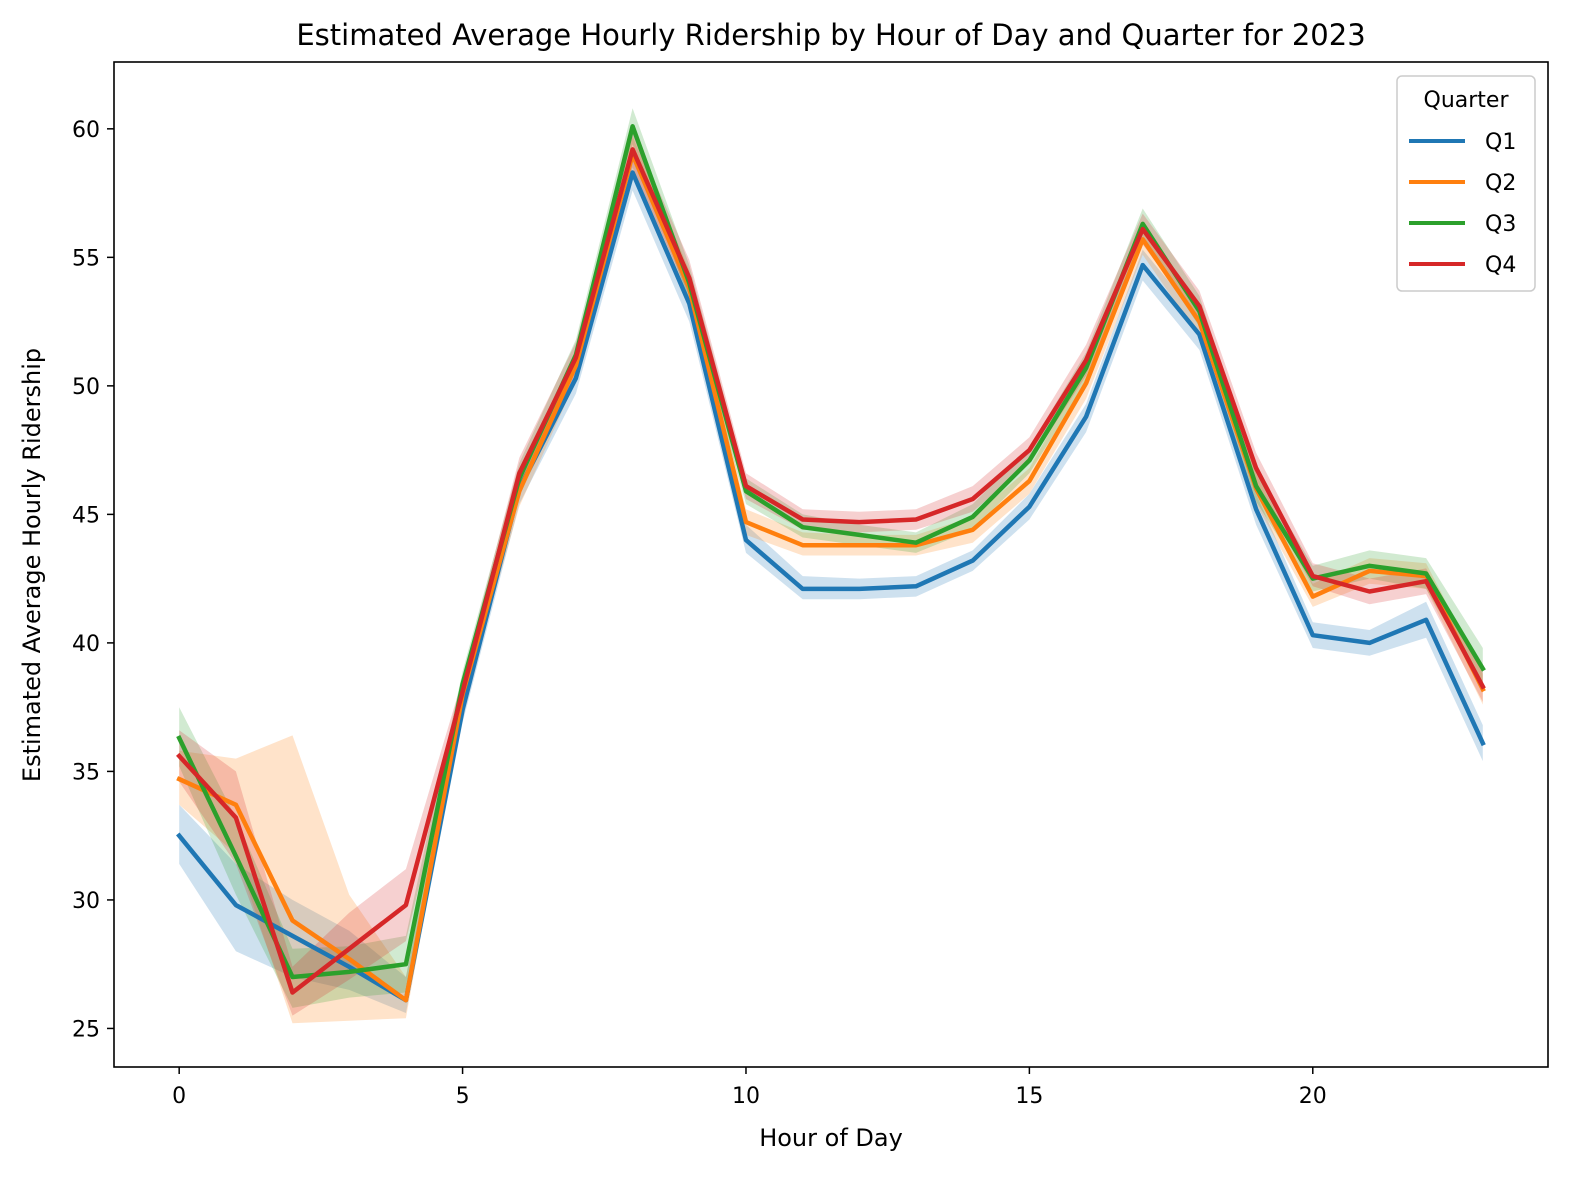 This screenshot has width=1579, height=1181. I want to click on y-tick-label: 55, so click(86, 258).